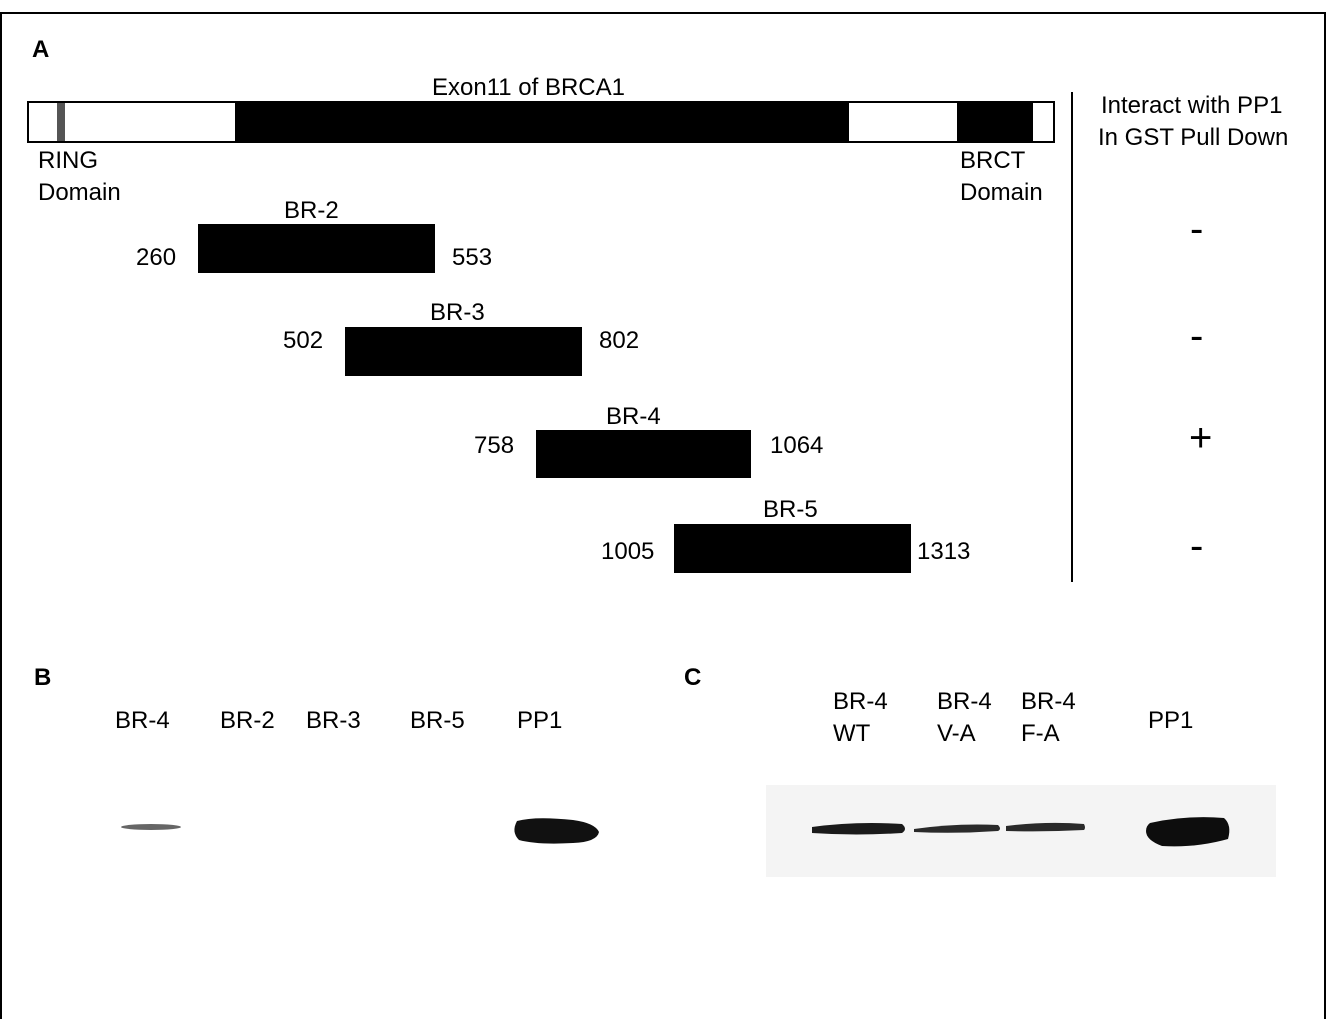 Image resolution: width=1328 pixels, height=1019 pixels. I want to click on brct-domain-region, so click(995, 122).